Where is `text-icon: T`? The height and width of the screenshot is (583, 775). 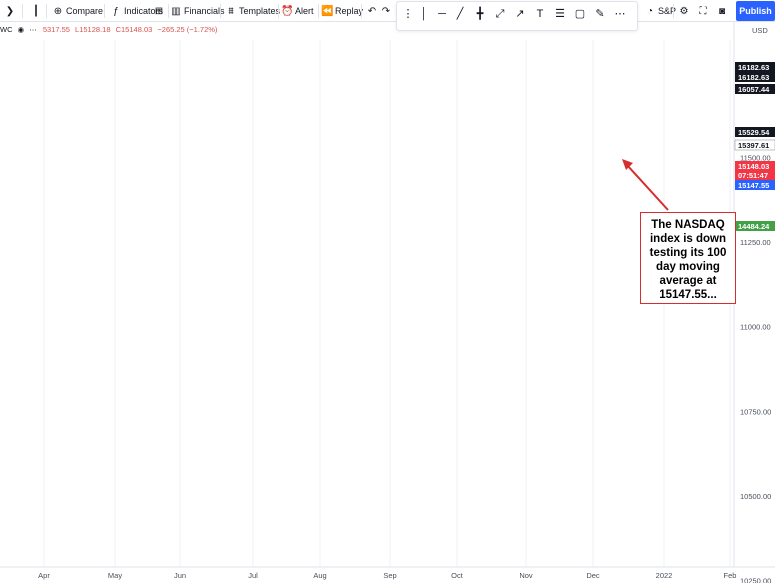
text-icon: T is located at coordinates (540, 14).